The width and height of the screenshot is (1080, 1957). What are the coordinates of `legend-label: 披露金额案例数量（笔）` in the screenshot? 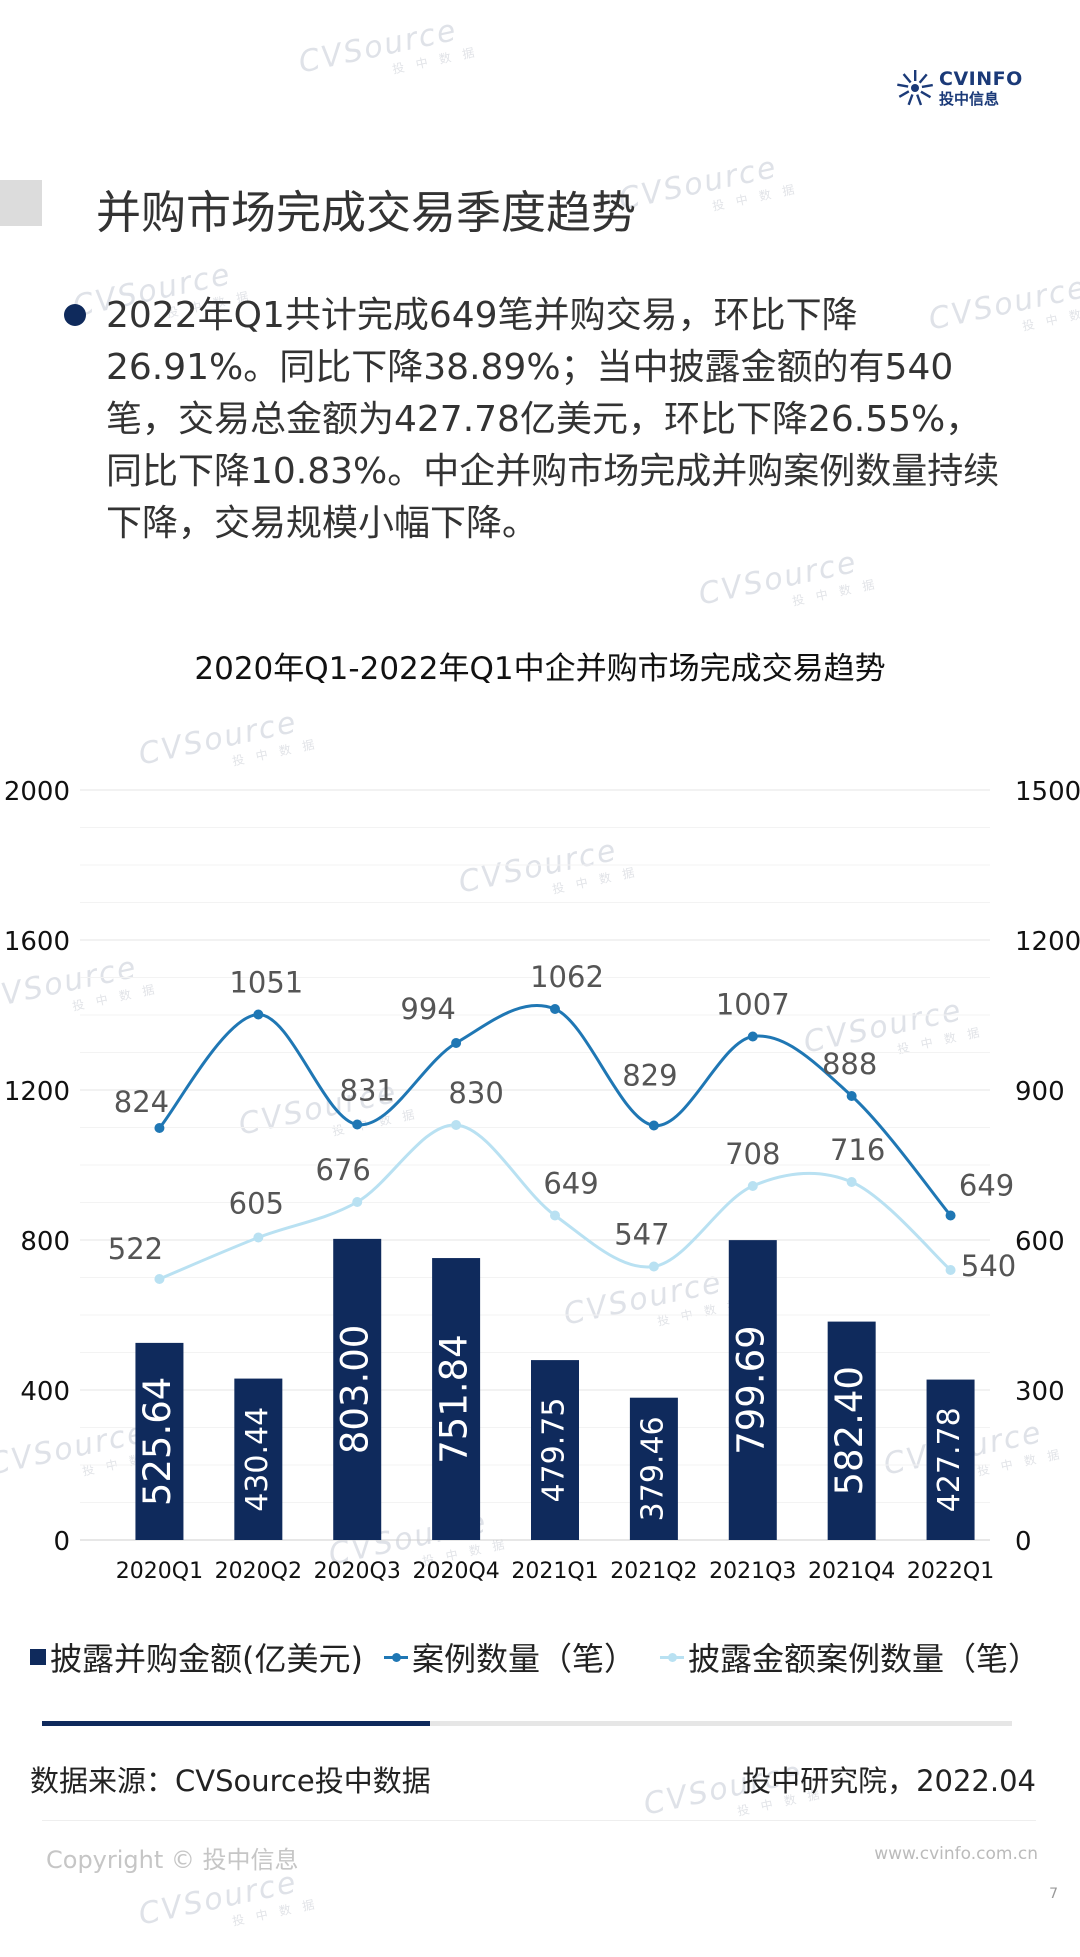 It's located at (864, 1659).